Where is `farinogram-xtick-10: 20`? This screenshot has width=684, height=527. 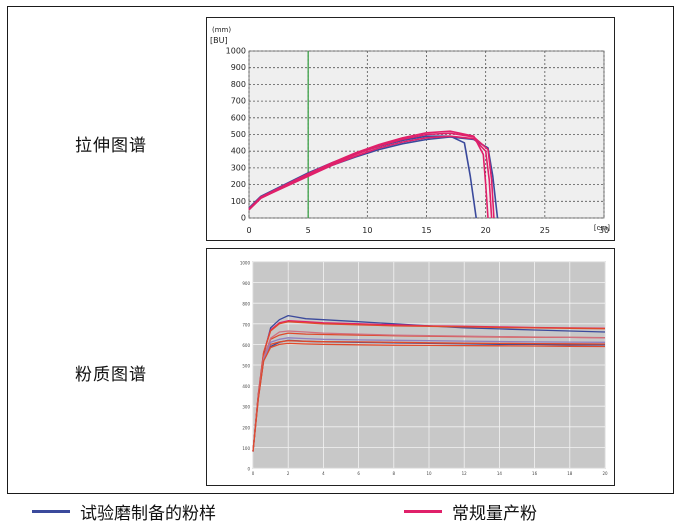 farinogram-xtick-10: 20 is located at coordinates (605, 473).